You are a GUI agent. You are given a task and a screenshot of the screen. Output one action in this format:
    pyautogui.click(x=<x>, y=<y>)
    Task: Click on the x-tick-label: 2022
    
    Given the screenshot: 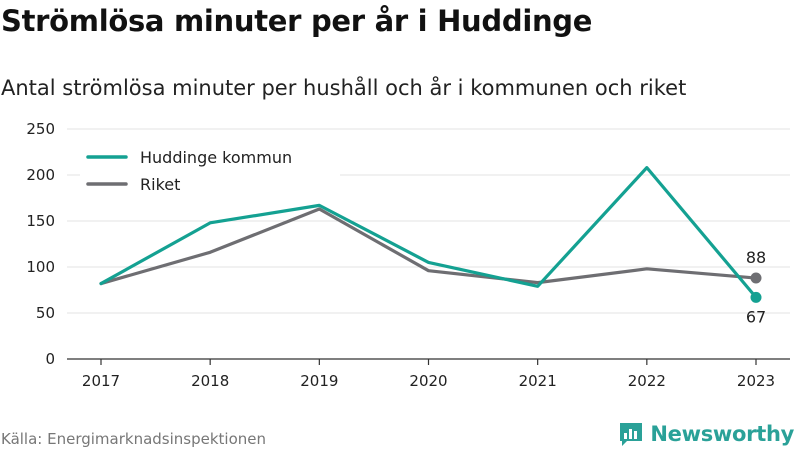 What is the action you would take?
    pyautogui.click(x=647, y=381)
    